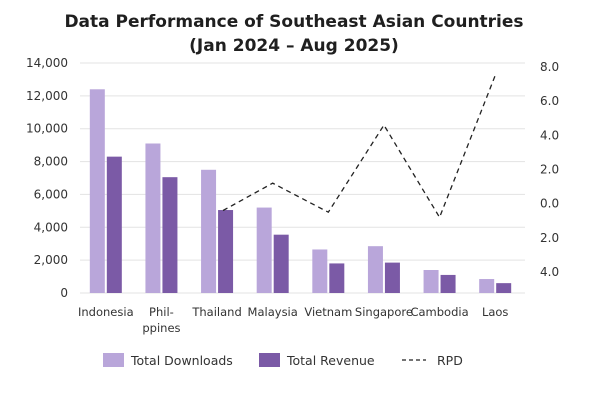  What do you see at coordinates (47, 63) in the screenshot?
I see `y-left-tick-label: 14,000` at bounding box center [47, 63].